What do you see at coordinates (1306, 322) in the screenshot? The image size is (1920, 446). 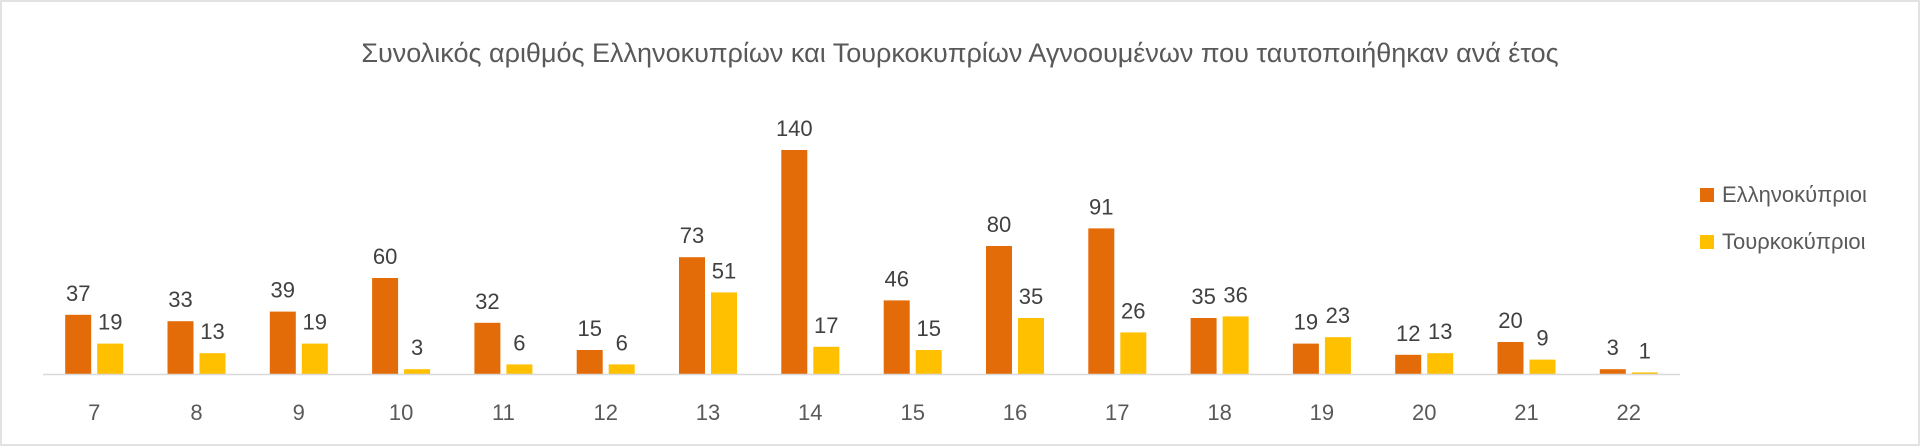 I see `data-label-greek-cypriots-19: 19` at bounding box center [1306, 322].